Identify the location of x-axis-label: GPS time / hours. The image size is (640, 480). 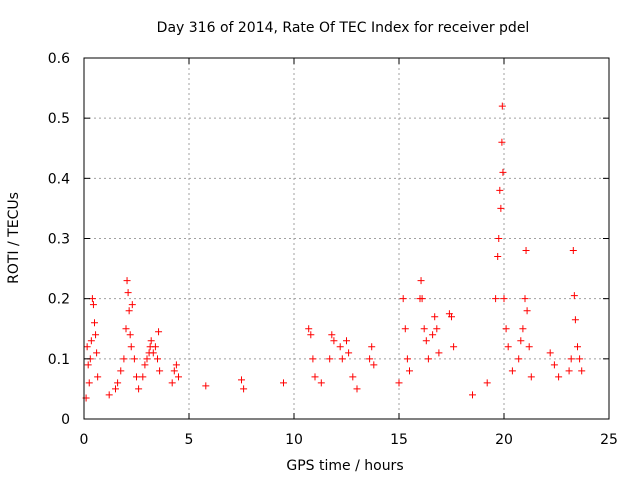
(344, 466).